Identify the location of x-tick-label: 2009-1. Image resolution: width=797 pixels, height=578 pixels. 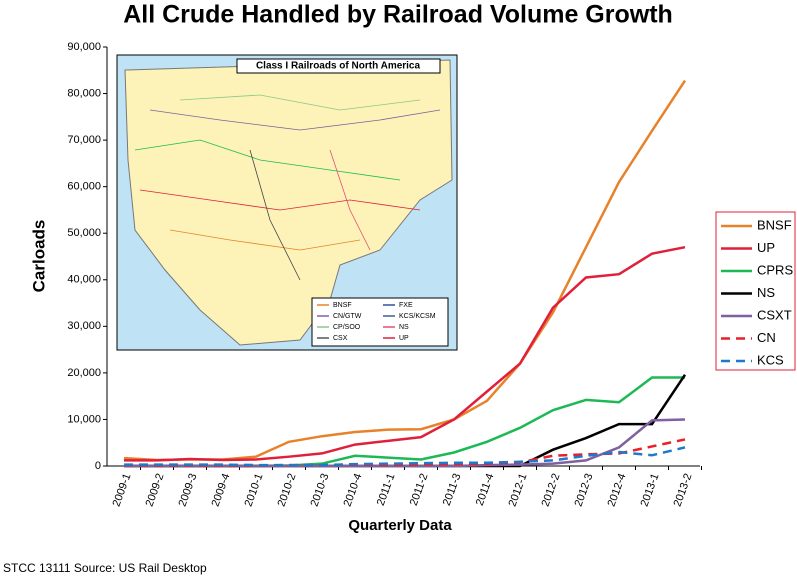
(122, 490).